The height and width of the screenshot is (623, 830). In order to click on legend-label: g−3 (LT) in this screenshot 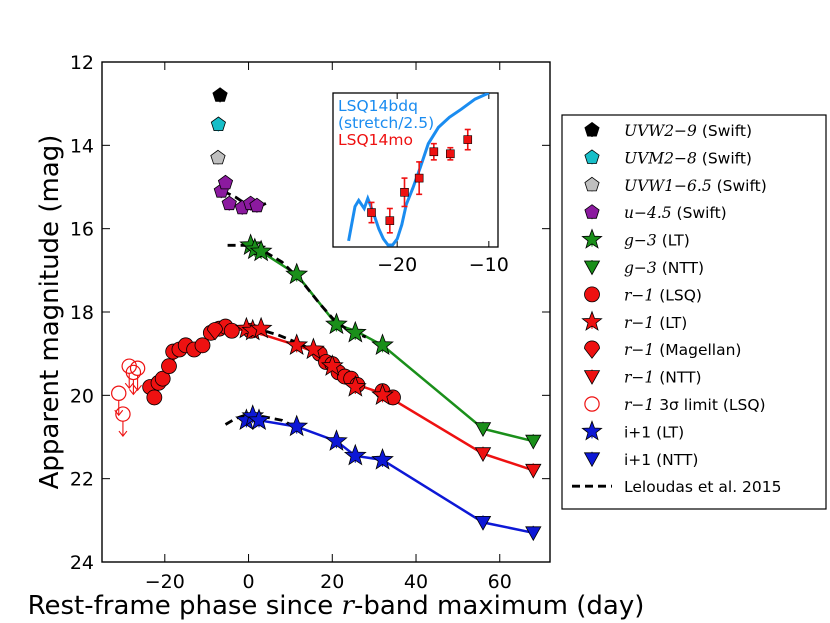, I will do `click(657, 241)`.